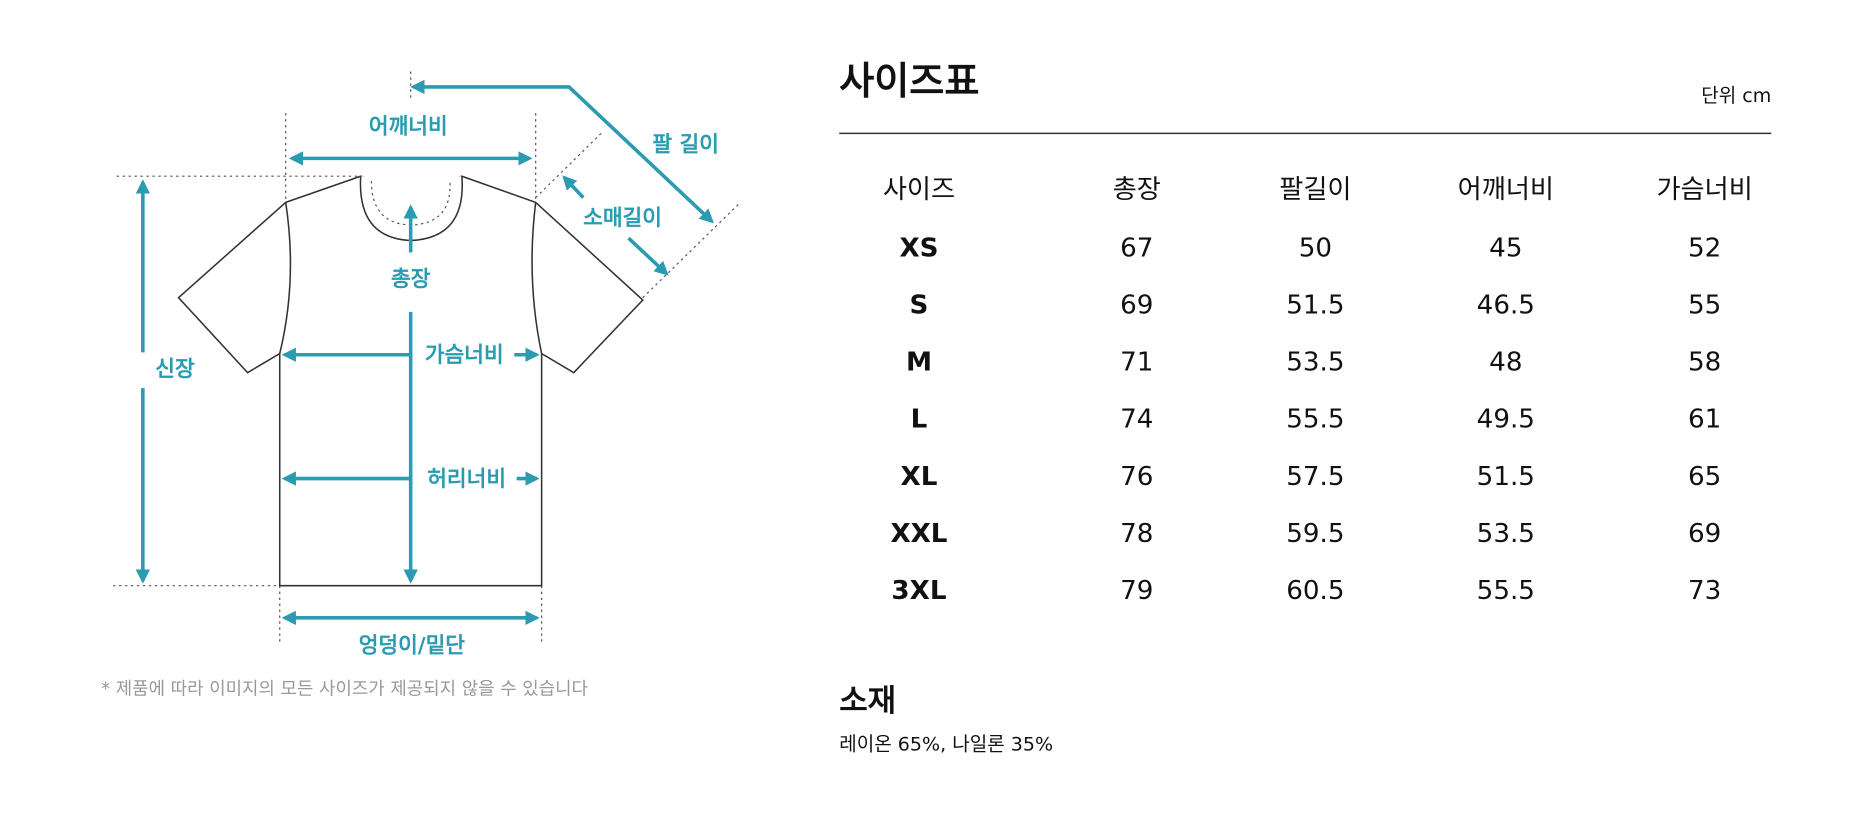 The image size is (1857, 825). I want to click on size-cell: L, so click(919, 420).